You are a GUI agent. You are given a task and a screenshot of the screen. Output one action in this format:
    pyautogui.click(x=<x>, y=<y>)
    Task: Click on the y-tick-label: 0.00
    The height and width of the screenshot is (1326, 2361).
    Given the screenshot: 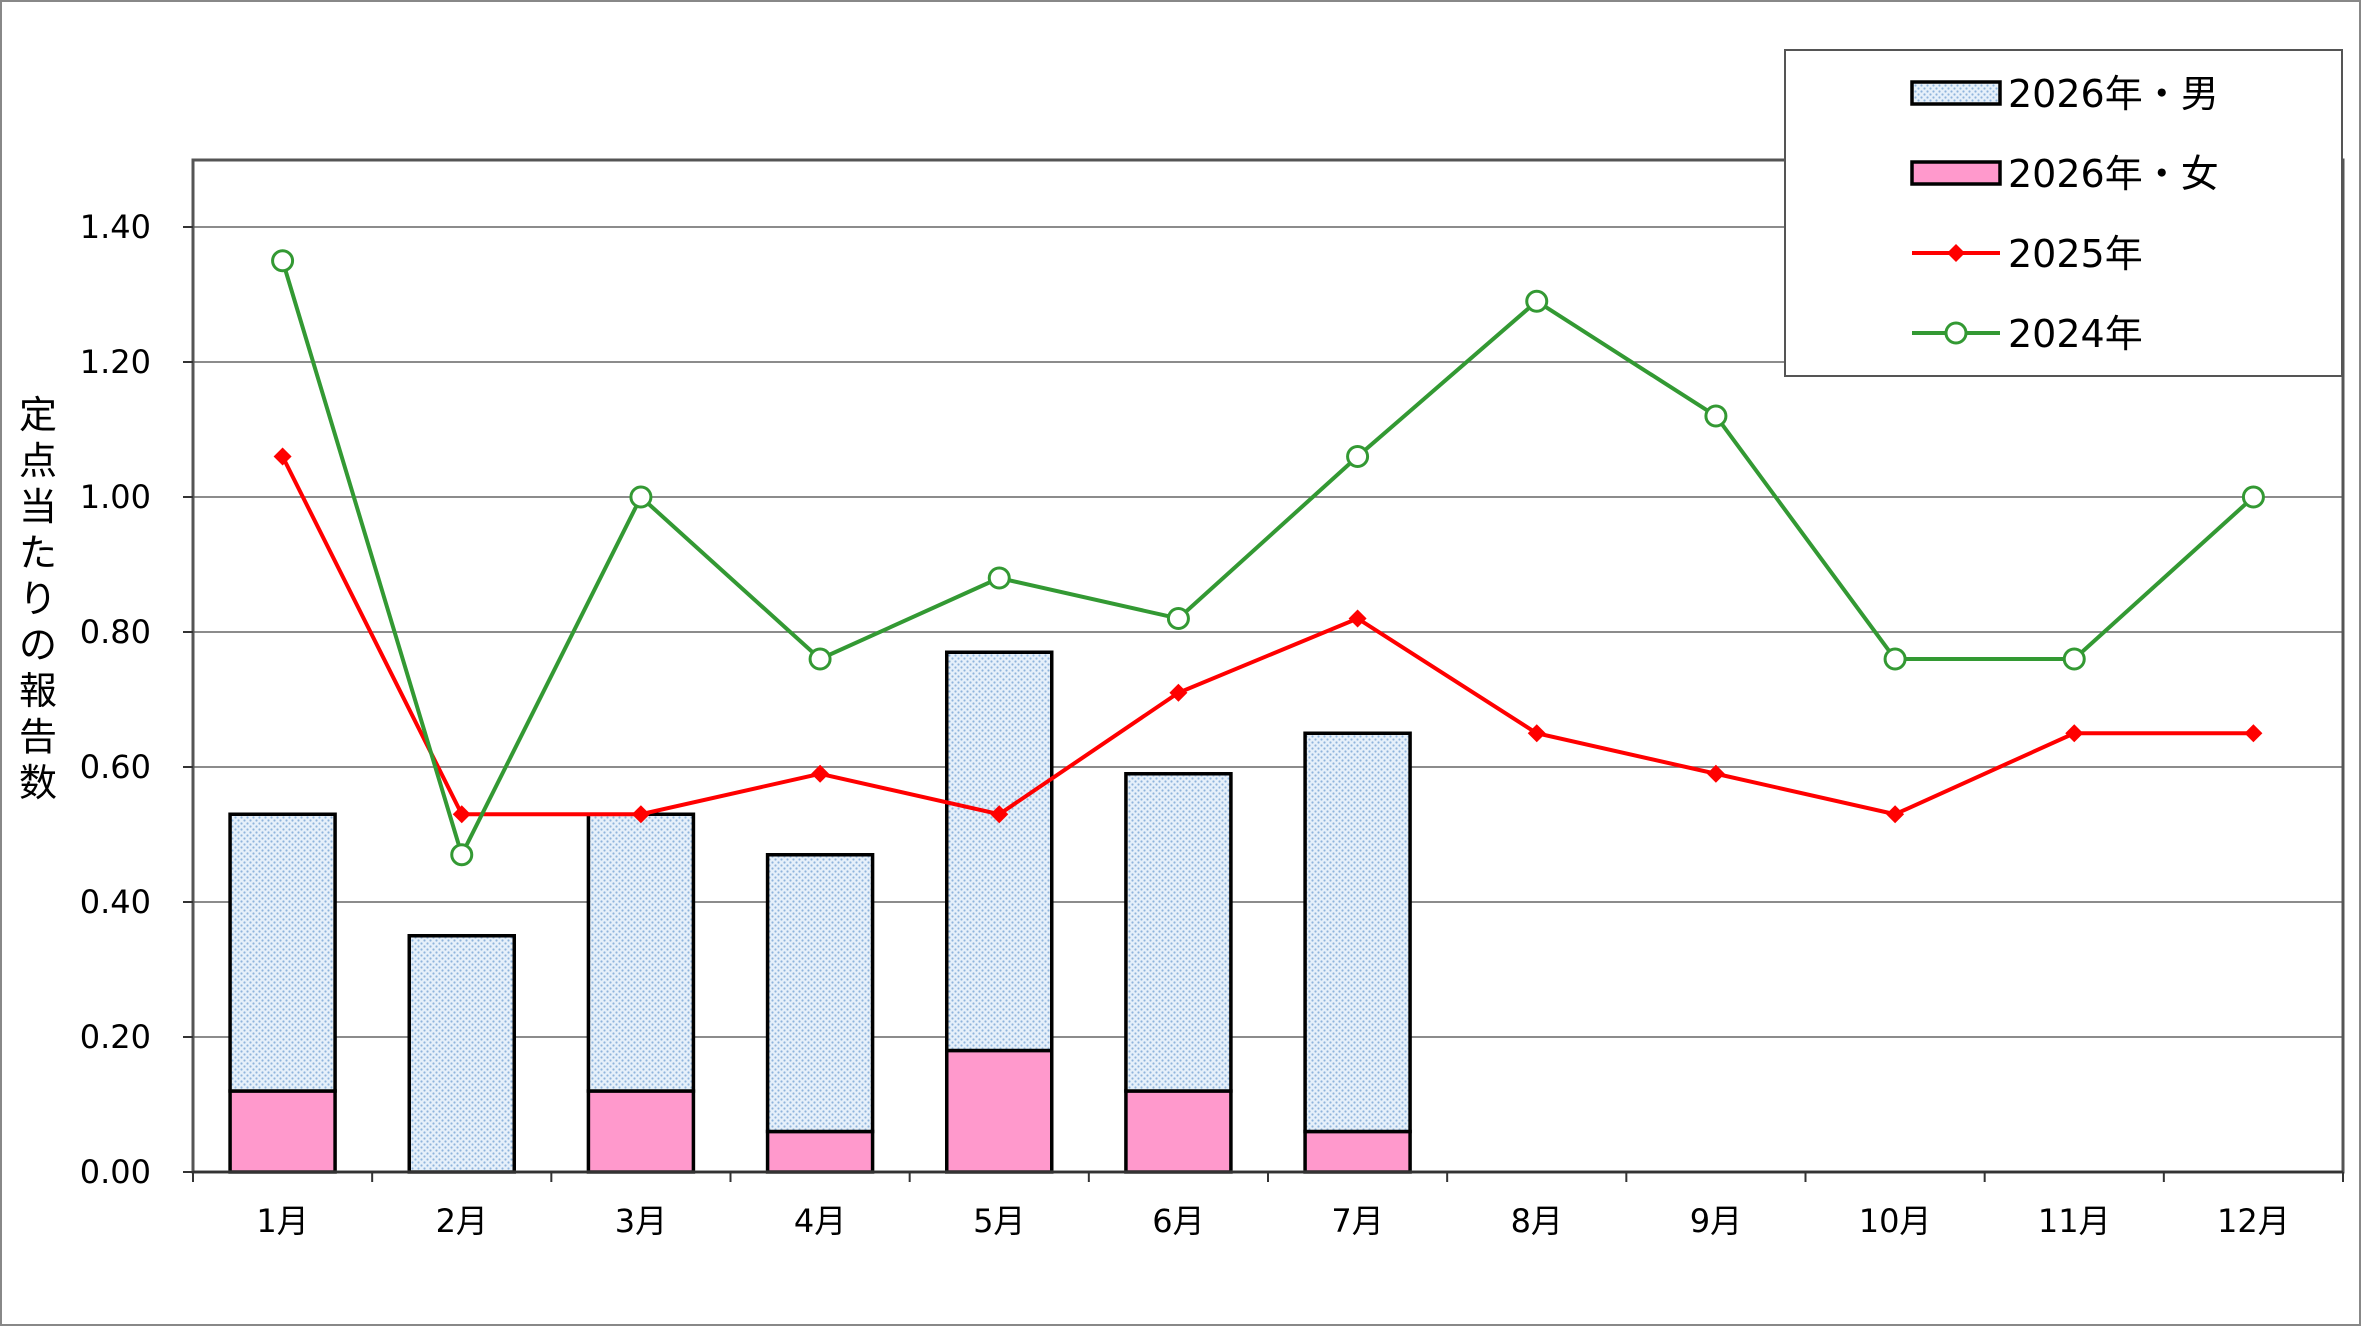 What is the action you would take?
    pyautogui.click(x=115, y=1172)
    